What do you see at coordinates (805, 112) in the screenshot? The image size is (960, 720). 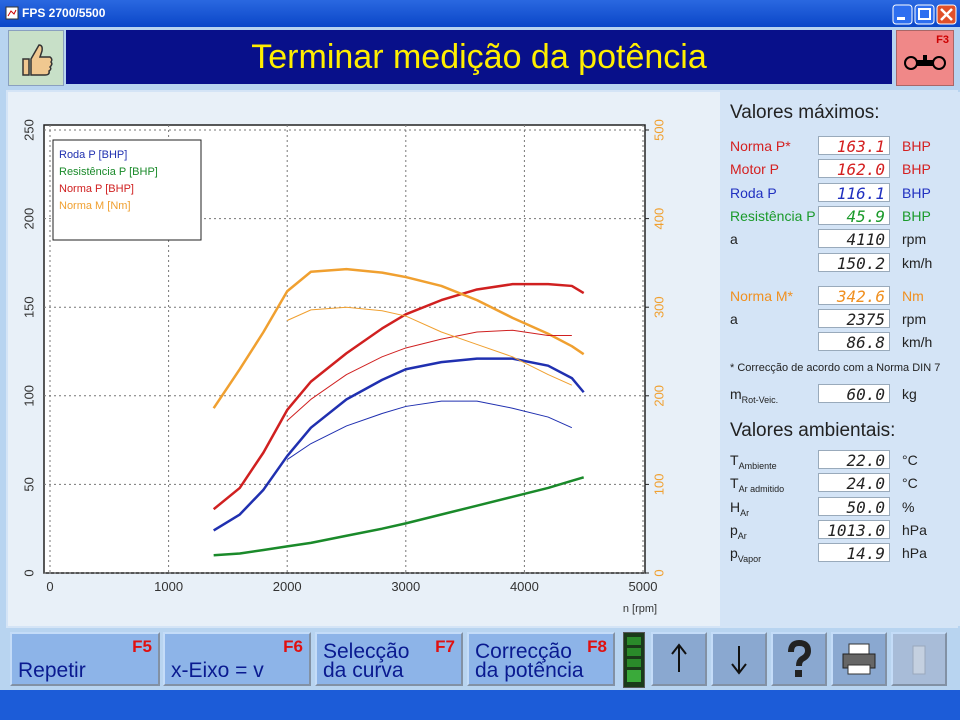 I see `section-title: Valores máximos:` at bounding box center [805, 112].